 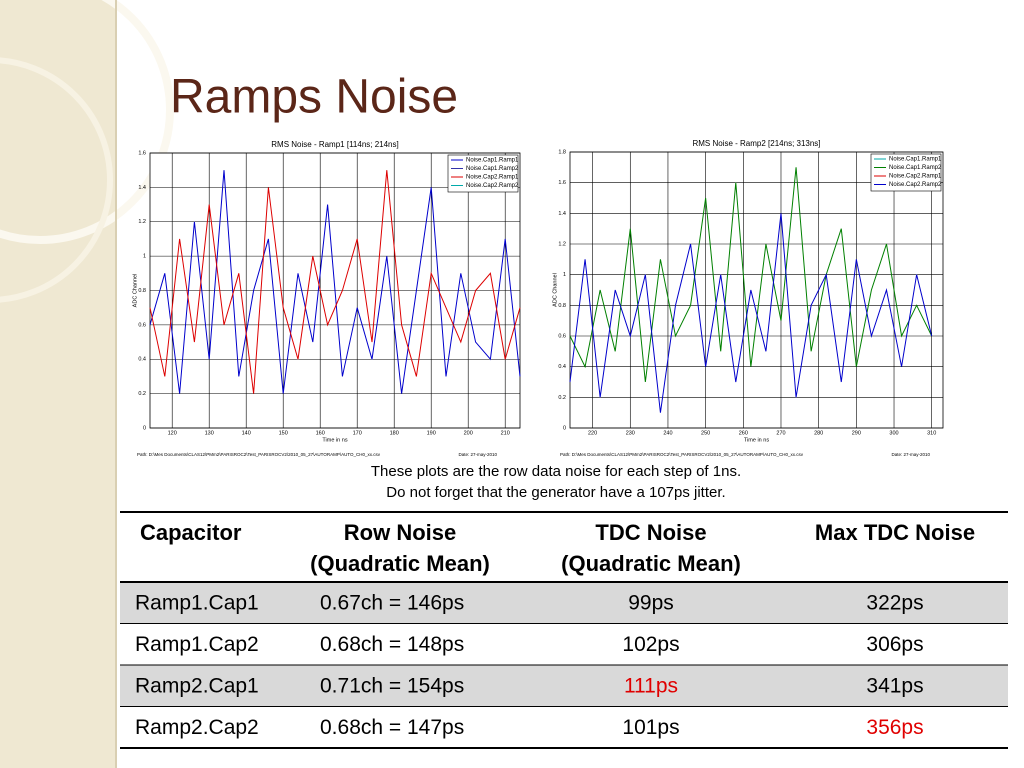 What do you see at coordinates (705, 433) in the screenshot?
I see `x-tick-label: 250` at bounding box center [705, 433].